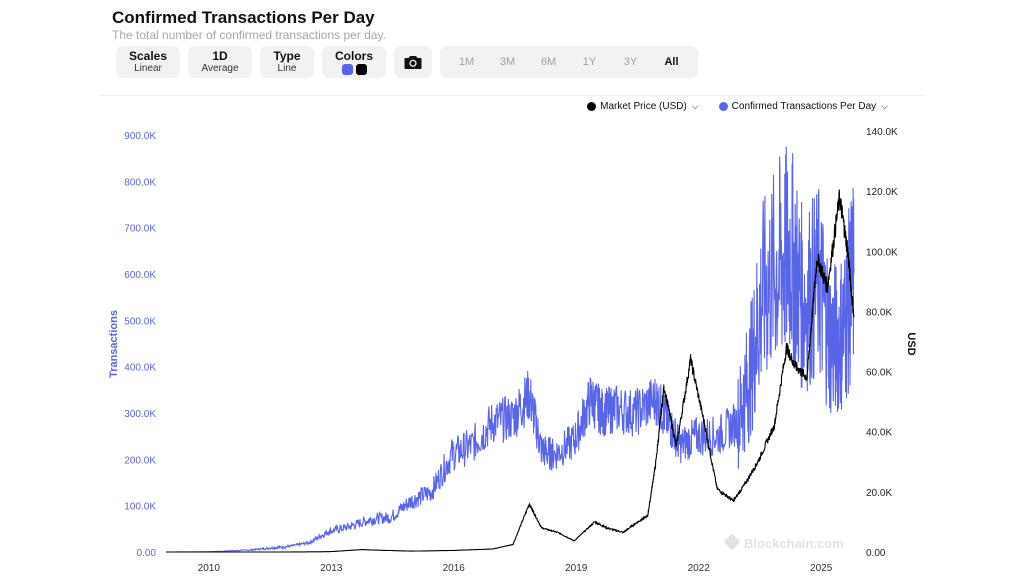 This screenshot has height=576, width=1024. Describe the element at coordinates (331, 568) in the screenshot. I see `x-tick-label: 2013` at that location.